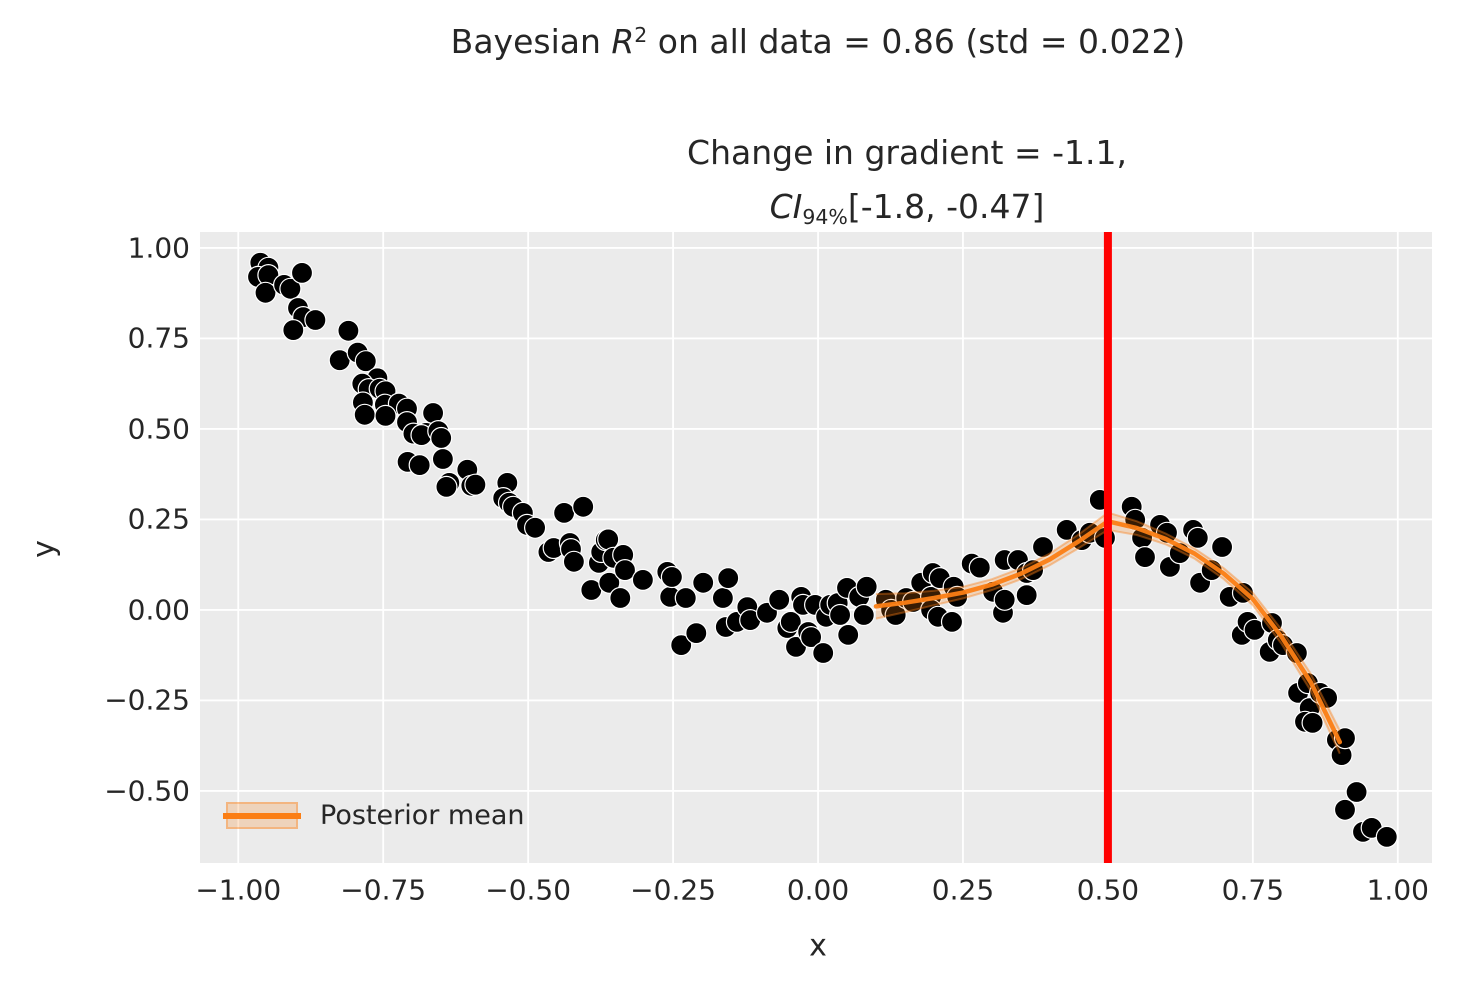 The width and height of the screenshot is (1463, 983). What do you see at coordinates (818, 890) in the screenshot?
I see `x-tick-label: 0.00` at bounding box center [818, 890].